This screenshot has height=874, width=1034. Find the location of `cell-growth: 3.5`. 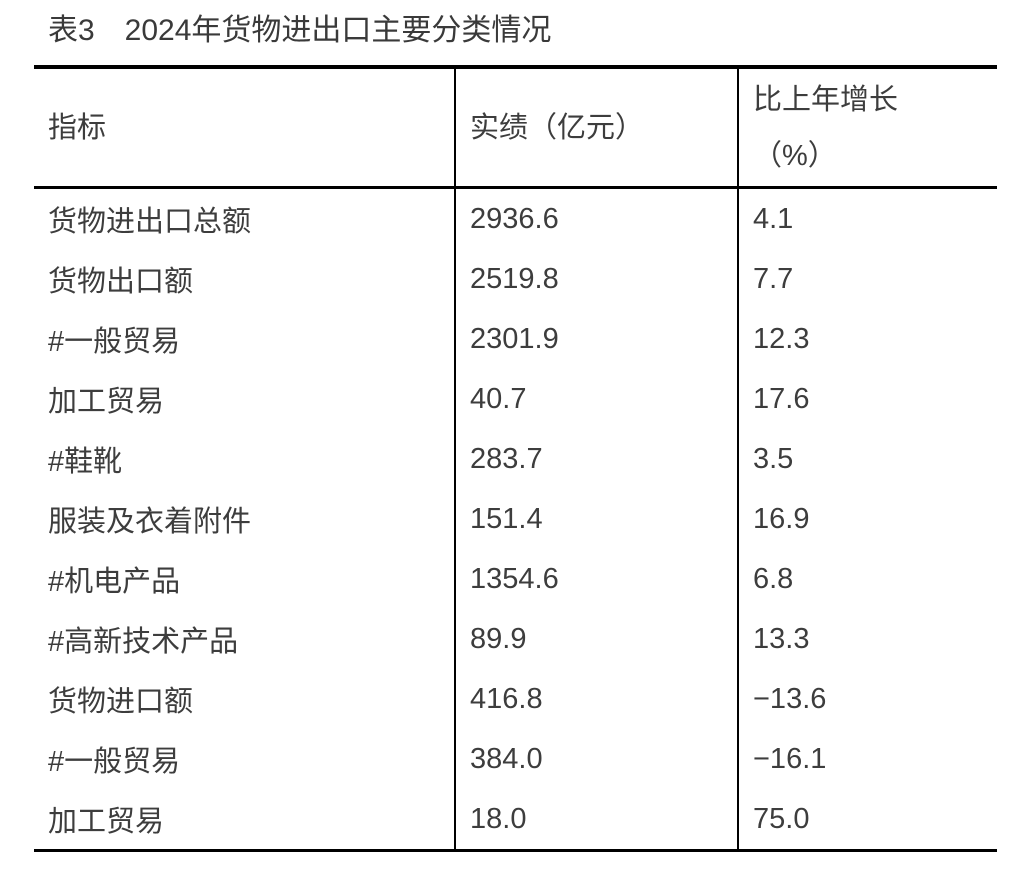

cell-growth: 3.5 is located at coordinates (867, 459).